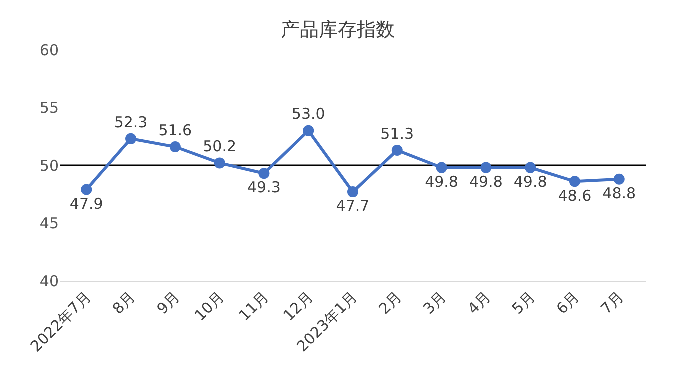 Image resolution: width=676 pixels, height=376 pixels. Describe the element at coordinates (619, 193) in the screenshot. I see `text: 48.8` at that location.